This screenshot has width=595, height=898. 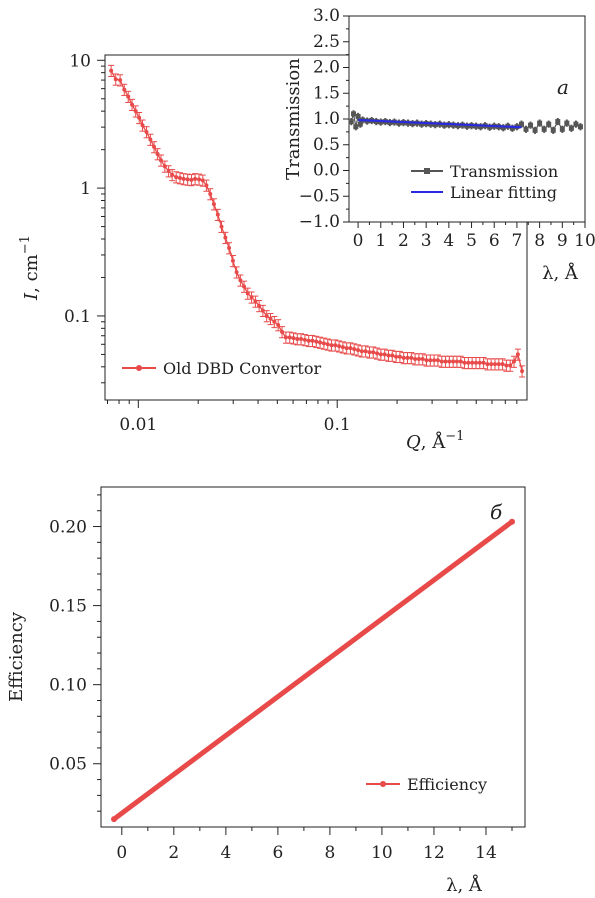 I want to click on efficiency-legend: Efficiency, so click(x=426, y=784).